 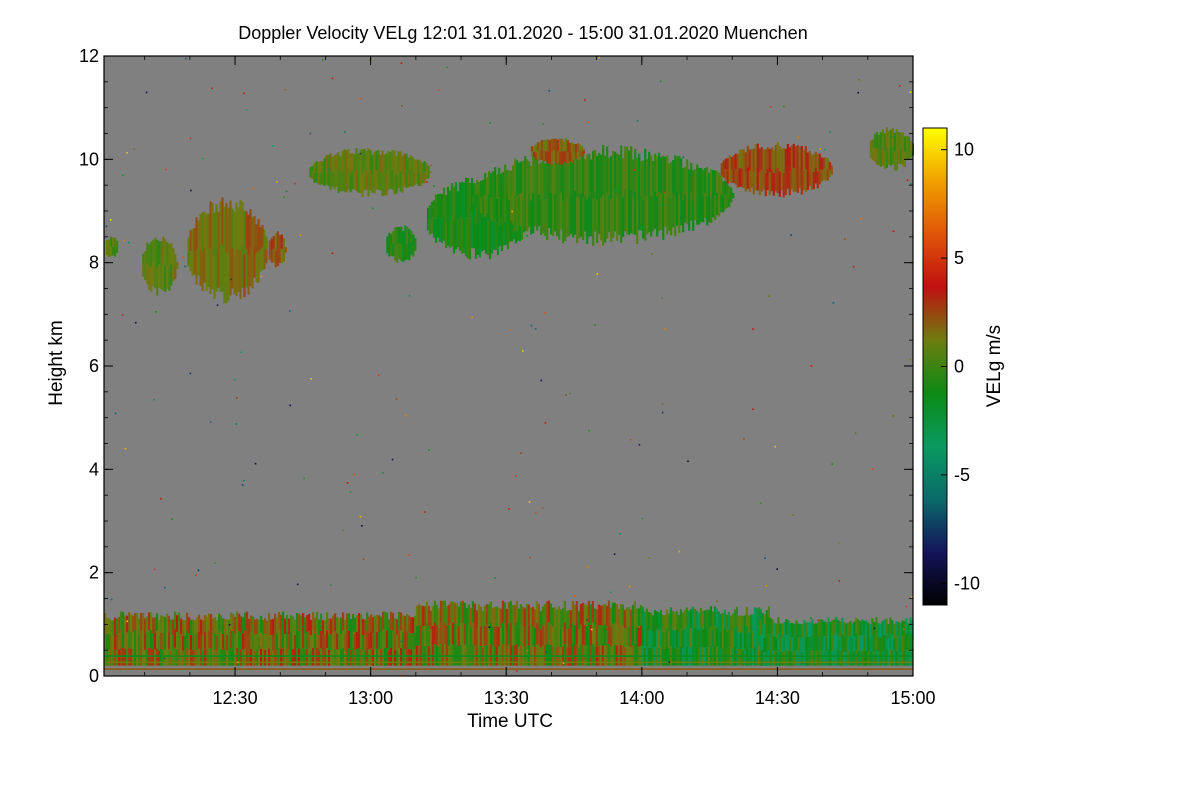 I want to click on ground-clutter-line, so click(x=508, y=656).